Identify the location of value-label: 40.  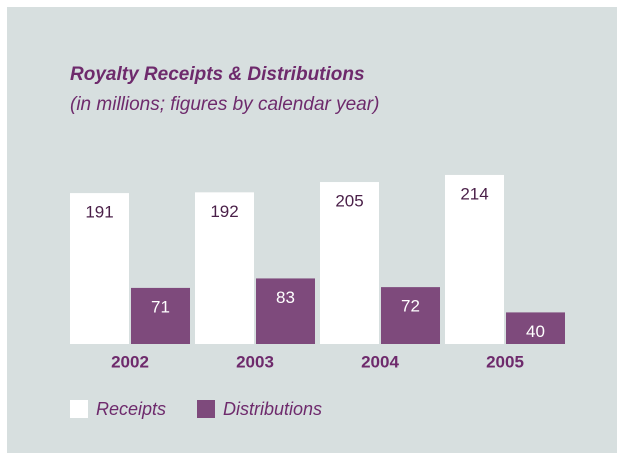
(535, 331).